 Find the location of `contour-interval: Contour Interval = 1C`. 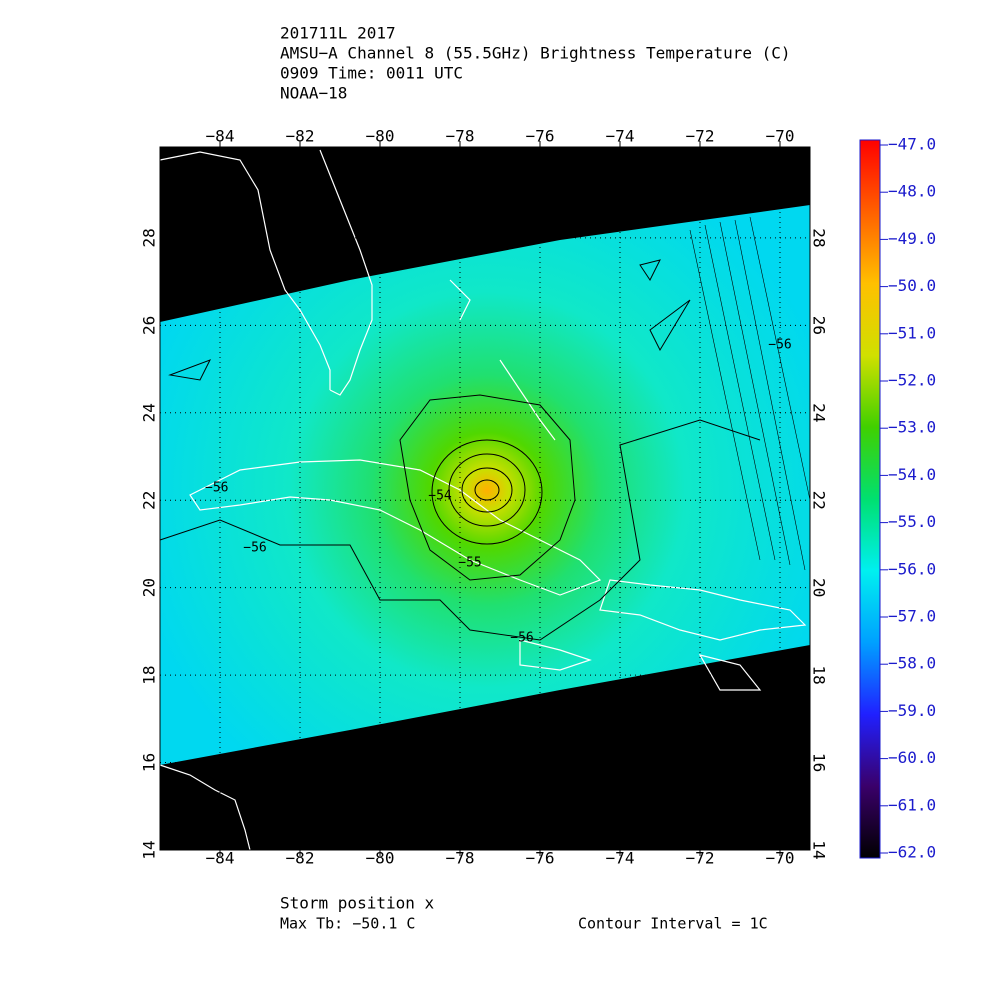

contour-interval: Contour Interval = 1C is located at coordinates (673, 924).